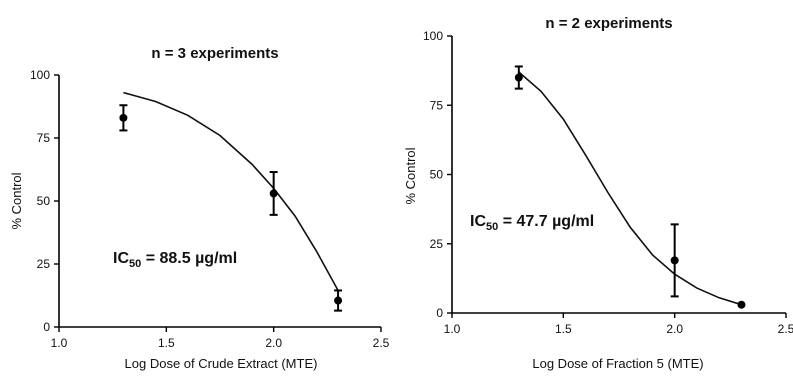 The height and width of the screenshot is (378, 793). Describe the element at coordinates (231, 191) in the screenshot. I see `fit-curve` at that location.